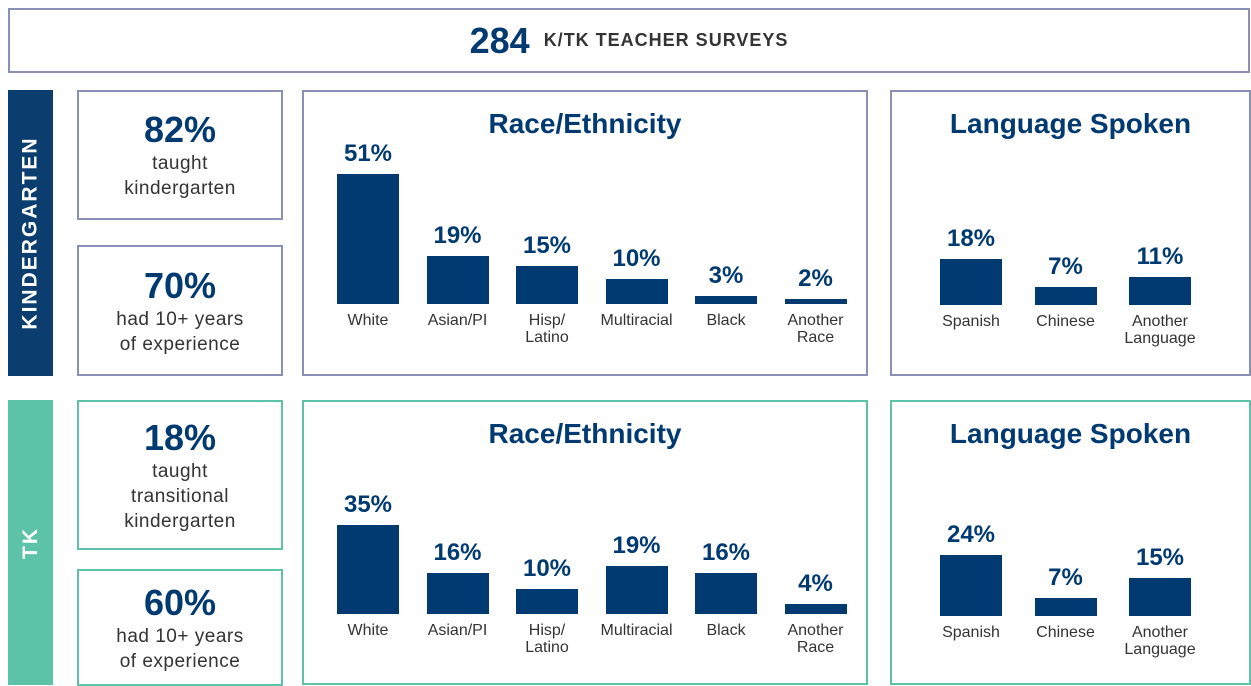 This screenshot has width=1251, height=686. I want to click on section-label: TK, so click(30, 542).